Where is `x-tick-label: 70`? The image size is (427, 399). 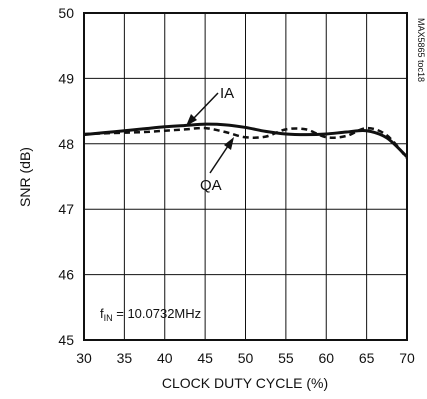
x-tick-label: 70 is located at coordinates (407, 358).